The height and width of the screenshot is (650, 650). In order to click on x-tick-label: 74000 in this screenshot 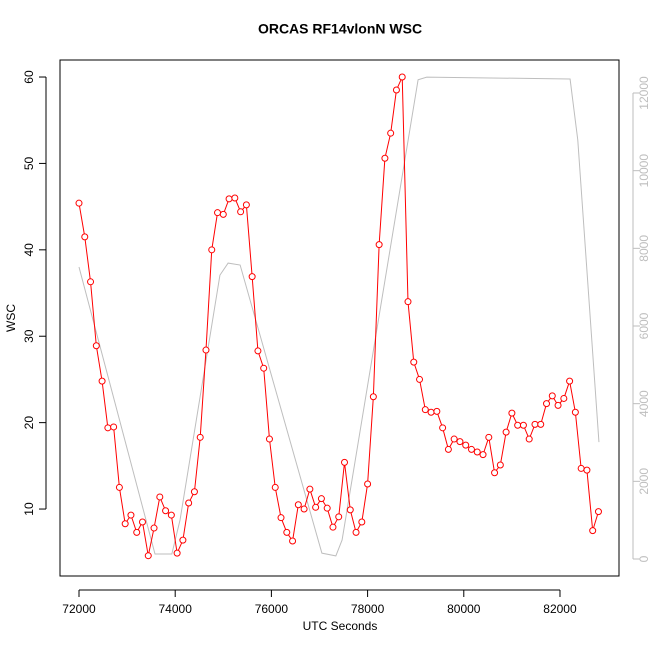, I will do `click(176, 609)`.